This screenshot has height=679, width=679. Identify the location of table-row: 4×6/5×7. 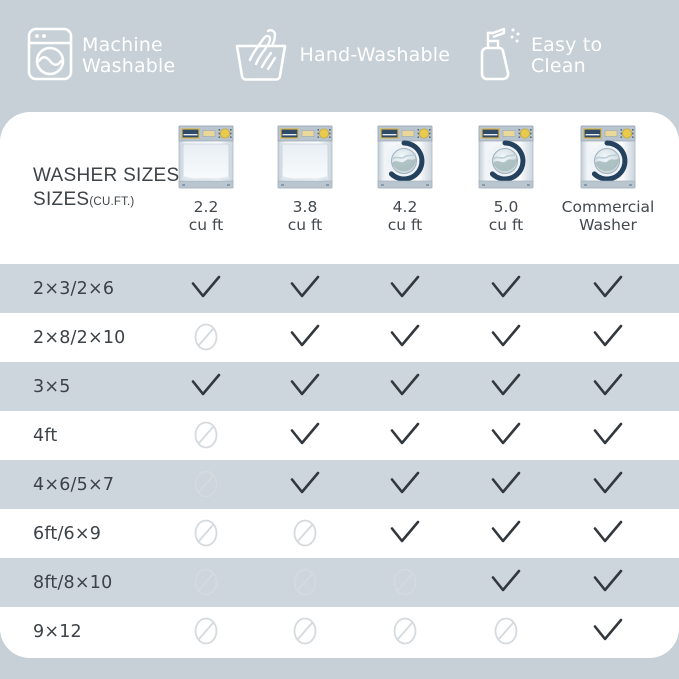
(339, 484).